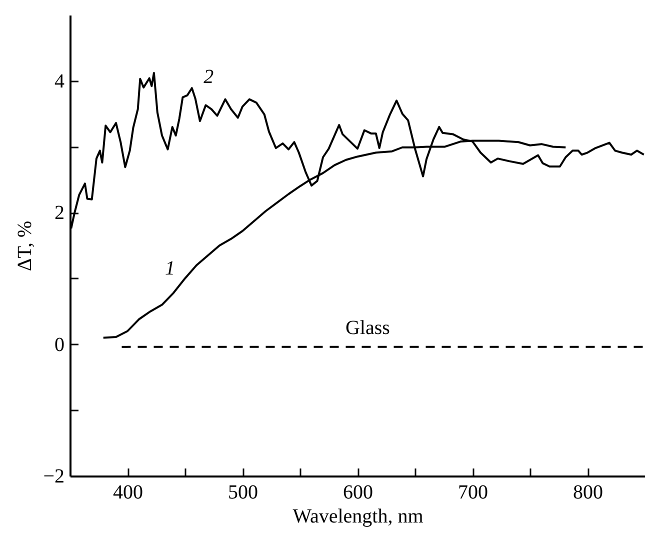  What do you see at coordinates (59, 345) in the screenshot?
I see `y-tick-label: 0` at bounding box center [59, 345].